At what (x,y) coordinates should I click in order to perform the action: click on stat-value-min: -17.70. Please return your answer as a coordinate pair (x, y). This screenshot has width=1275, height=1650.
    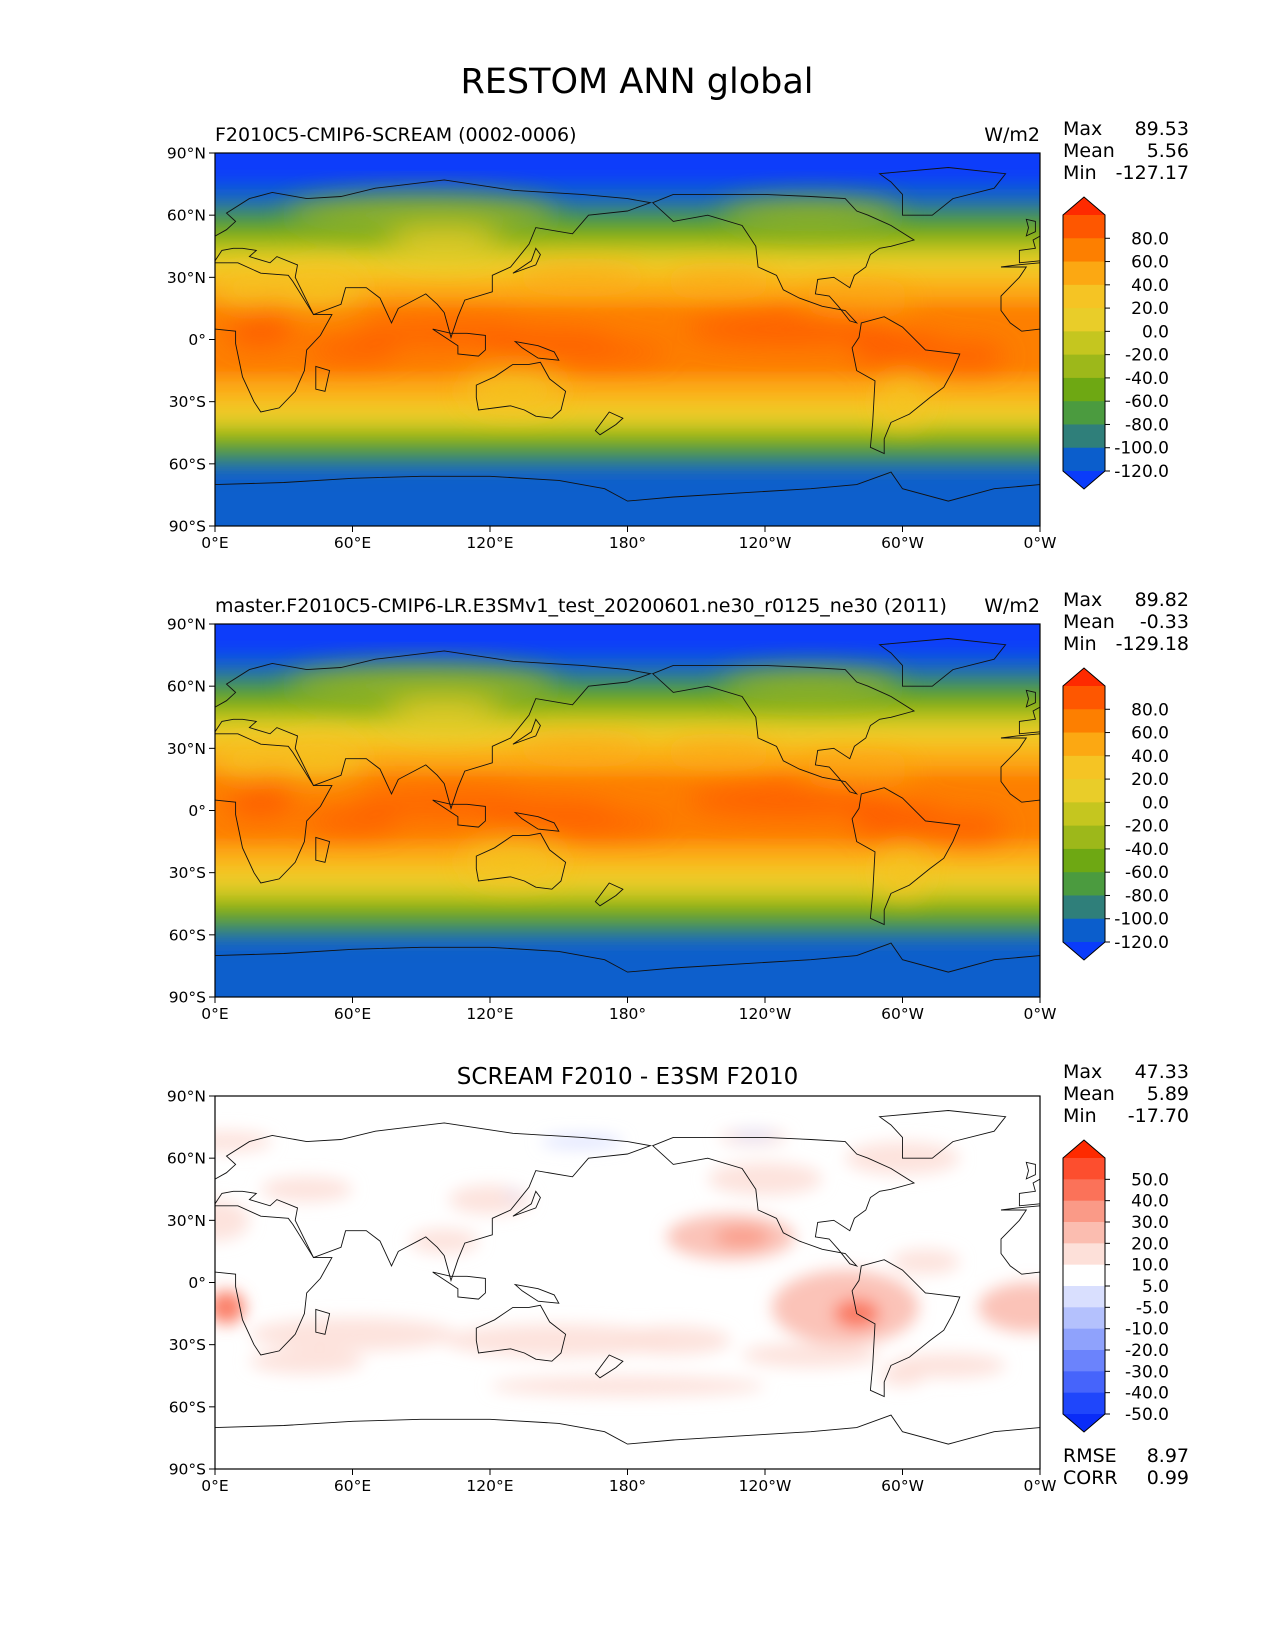
    Looking at the image, I should click on (1158, 1116).